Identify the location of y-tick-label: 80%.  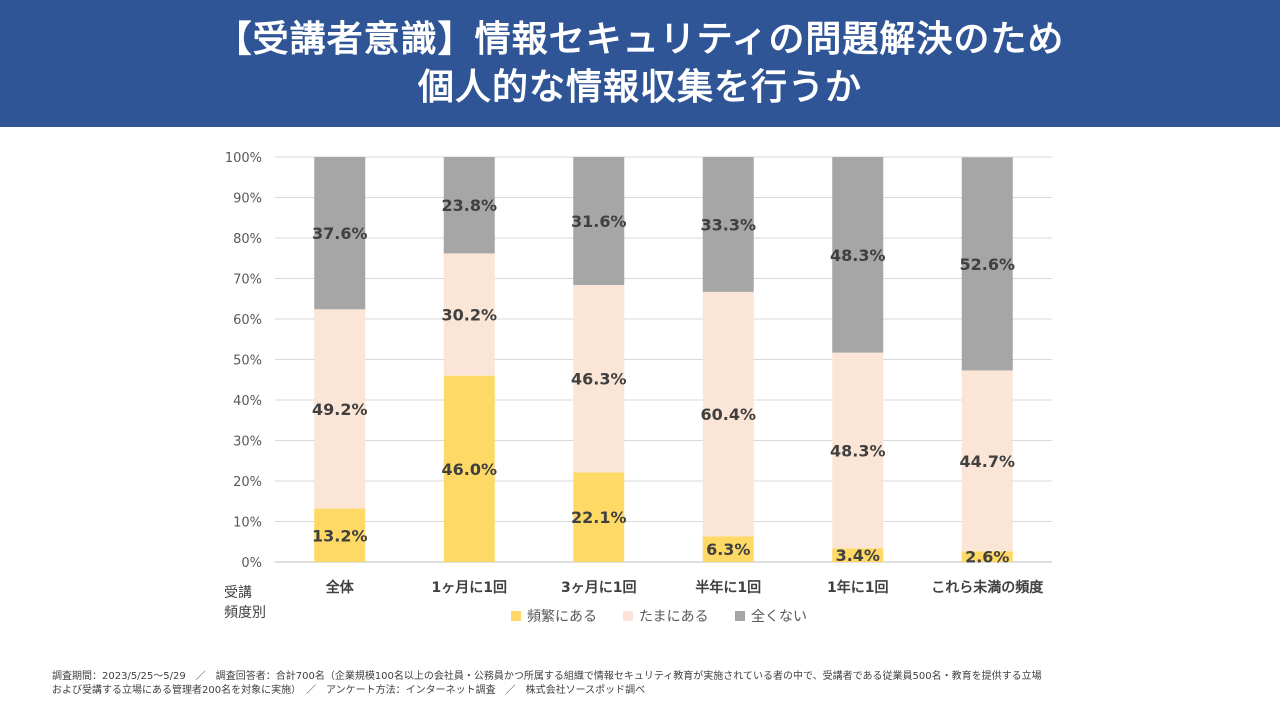
(247, 239).